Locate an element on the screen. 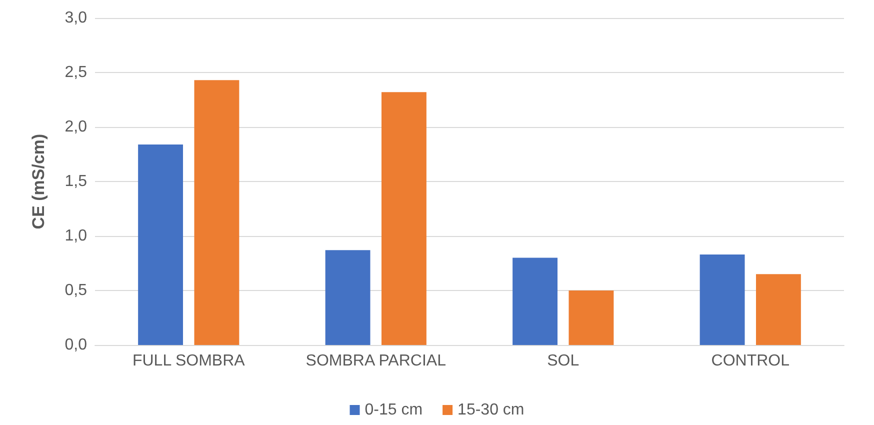 This screenshot has height=425, width=874. y-axis-title: CE (mS/cm) is located at coordinates (38, 182).